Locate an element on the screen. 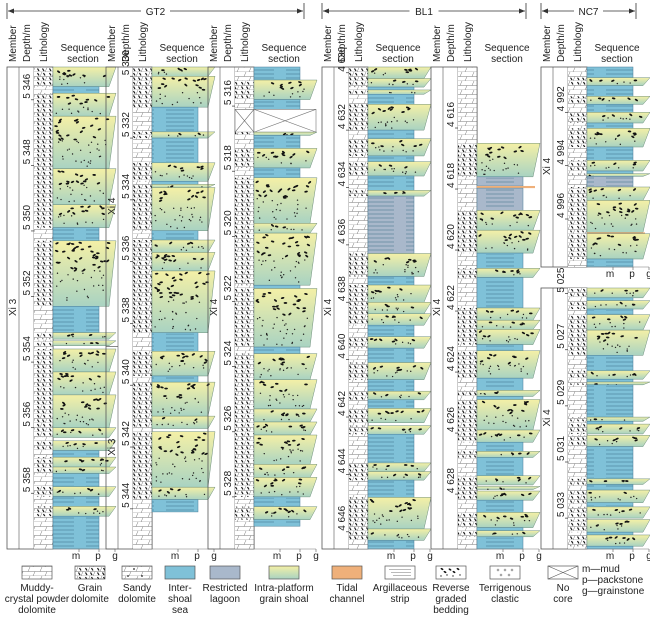 The width and height of the screenshot is (650, 619). legend-label: dolomite is located at coordinates (90, 599).